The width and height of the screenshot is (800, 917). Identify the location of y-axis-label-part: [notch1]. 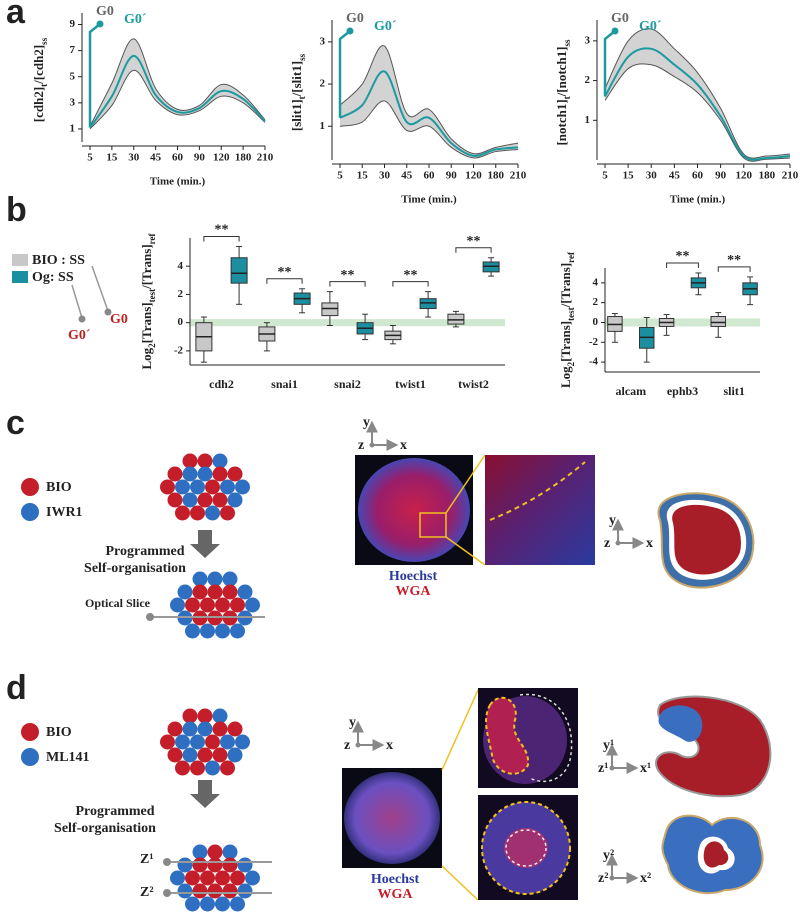
(561, 122).